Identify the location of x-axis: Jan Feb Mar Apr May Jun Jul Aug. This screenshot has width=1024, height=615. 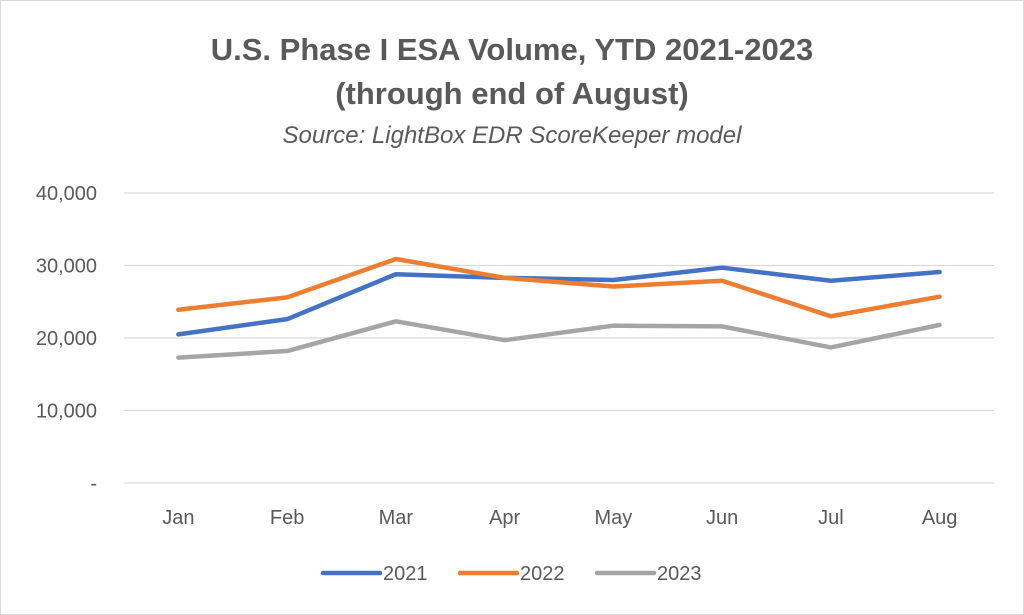
(559, 518).